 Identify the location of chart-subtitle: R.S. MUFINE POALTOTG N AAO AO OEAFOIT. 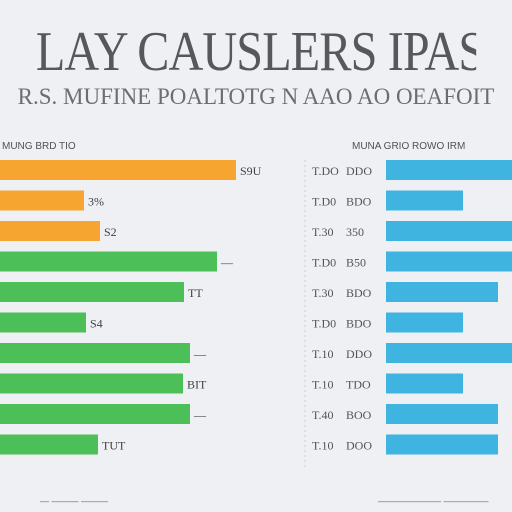
(256, 96).